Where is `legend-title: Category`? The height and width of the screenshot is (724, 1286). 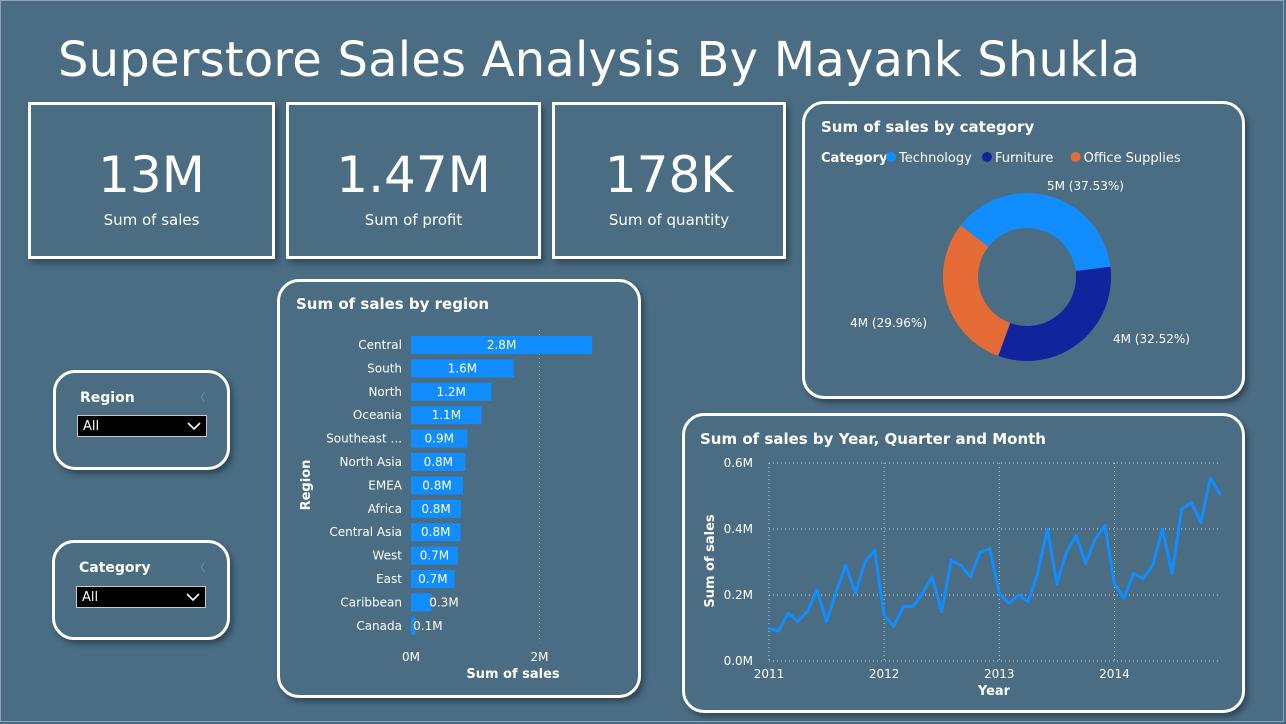 legend-title: Category is located at coordinates (854, 158).